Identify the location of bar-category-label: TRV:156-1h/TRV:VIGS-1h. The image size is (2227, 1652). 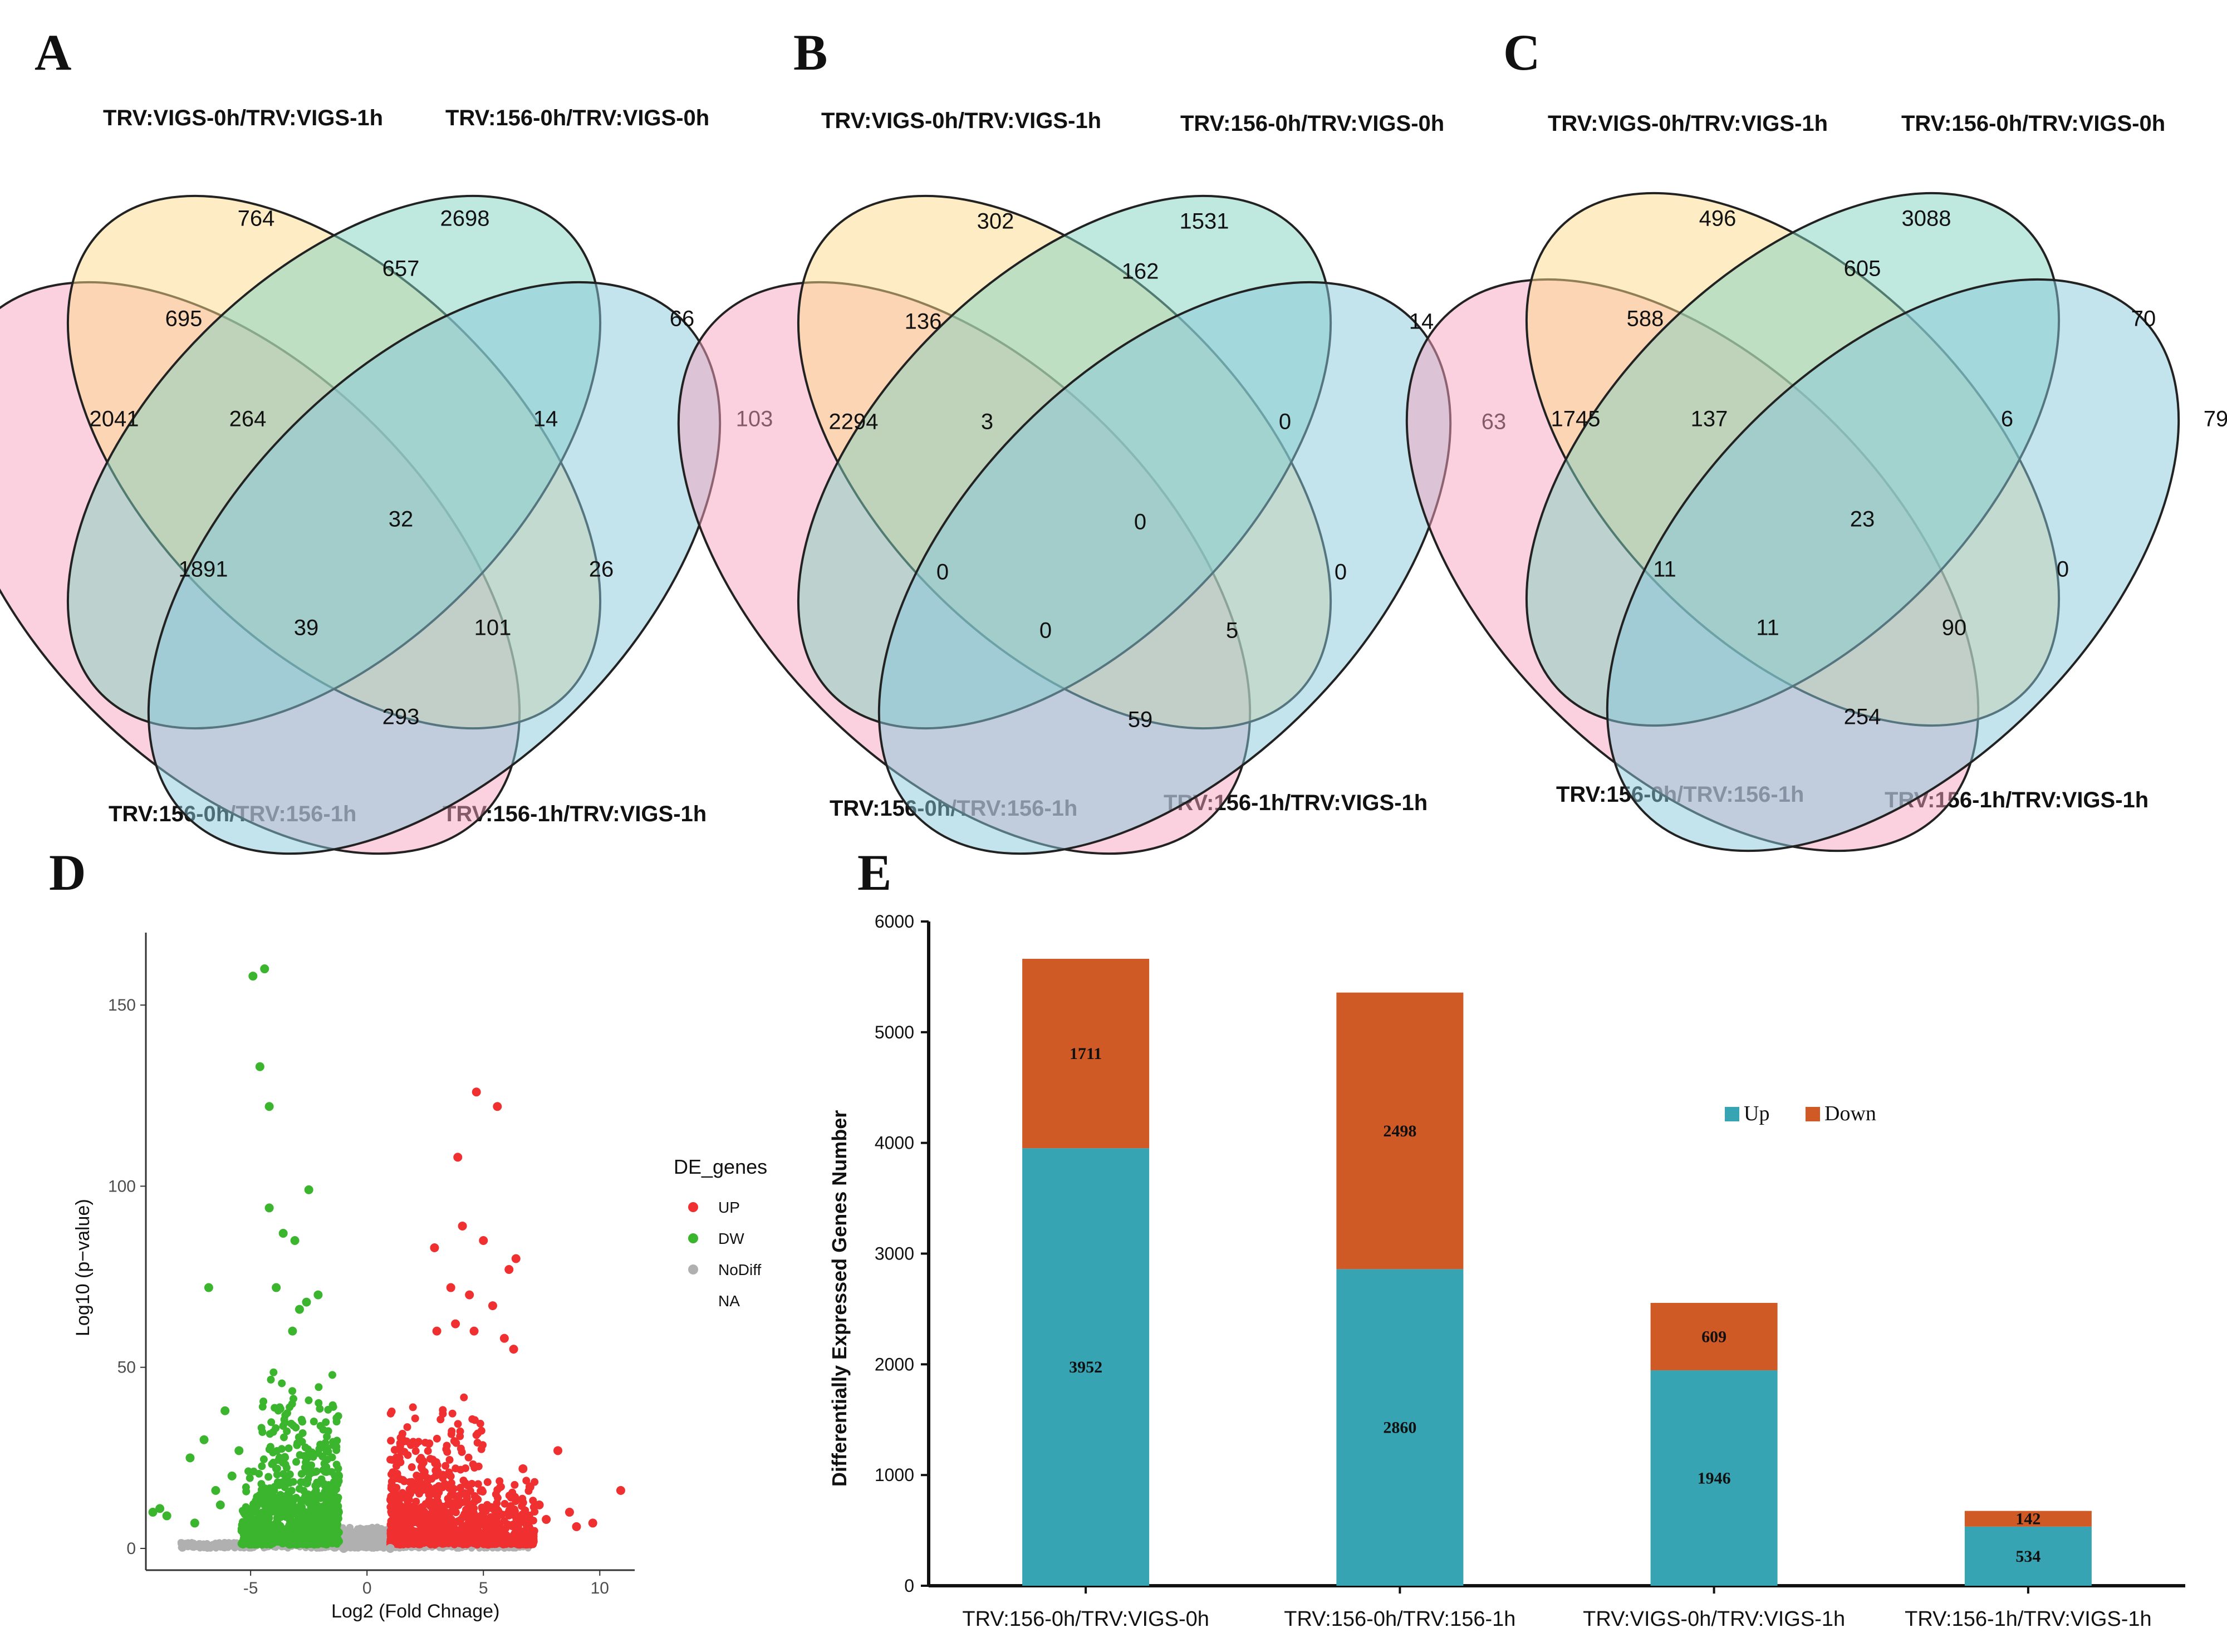
(2028, 1619).